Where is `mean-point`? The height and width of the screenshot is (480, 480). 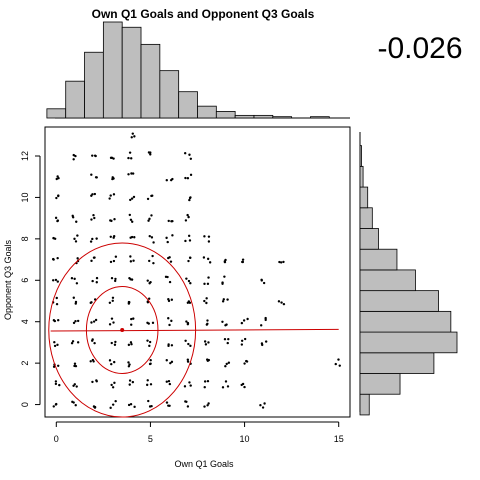
mean-point is located at coordinates (122, 330).